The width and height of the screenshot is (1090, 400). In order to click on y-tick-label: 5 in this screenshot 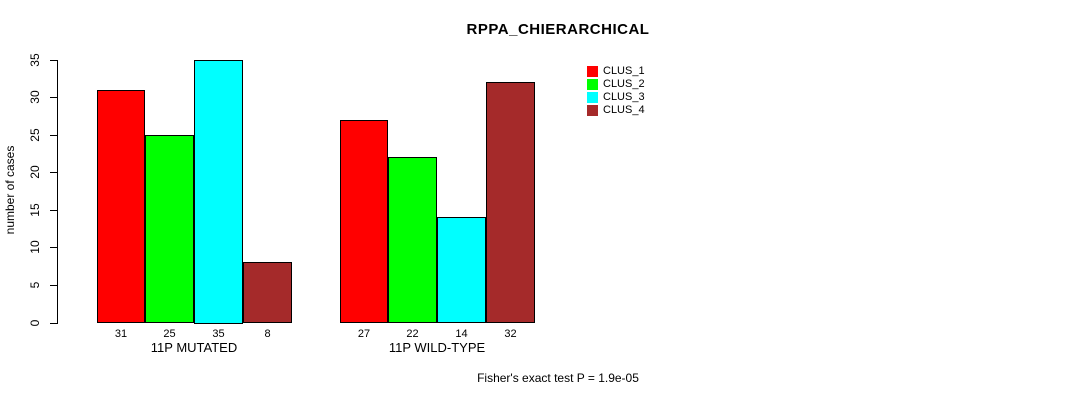, I will do `click(35, 285)`.